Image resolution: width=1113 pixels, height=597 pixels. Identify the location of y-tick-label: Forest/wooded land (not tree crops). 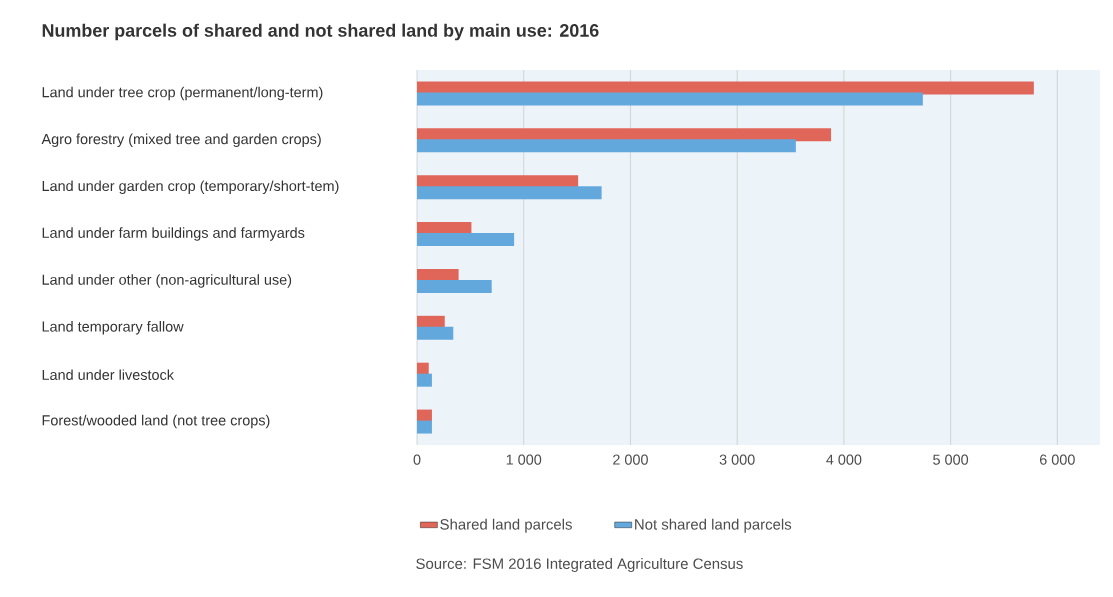
(156, 421).